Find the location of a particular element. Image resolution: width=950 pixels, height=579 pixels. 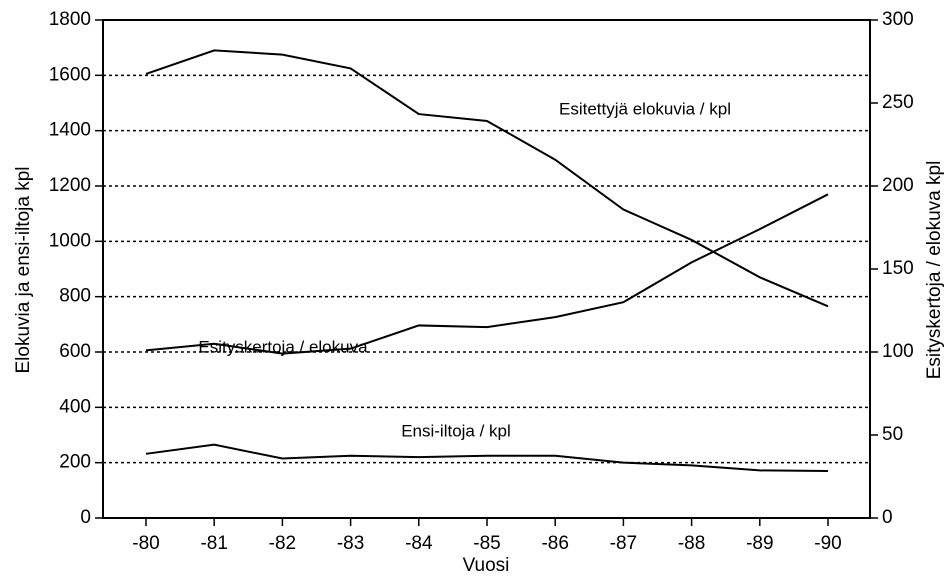

y2-tick-label: 200 is located at coordinates (898, 185).